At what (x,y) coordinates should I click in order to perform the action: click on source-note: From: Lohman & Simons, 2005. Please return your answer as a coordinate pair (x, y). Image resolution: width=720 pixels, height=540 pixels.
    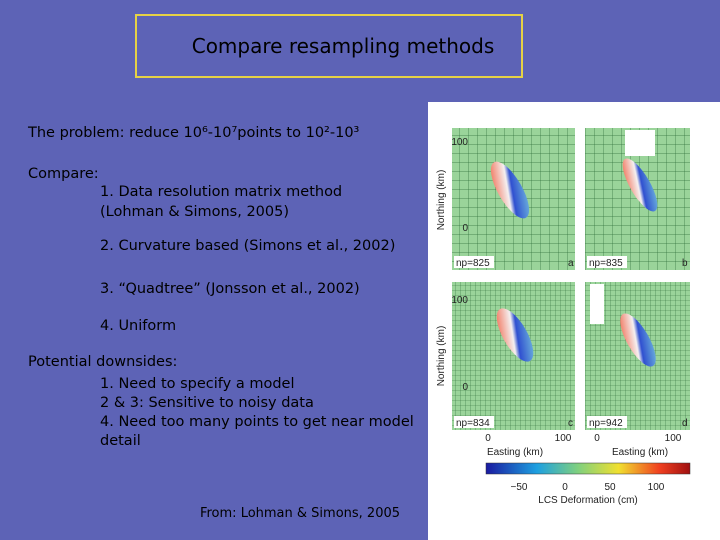
    Looking at the image, I should click on (300, 513).